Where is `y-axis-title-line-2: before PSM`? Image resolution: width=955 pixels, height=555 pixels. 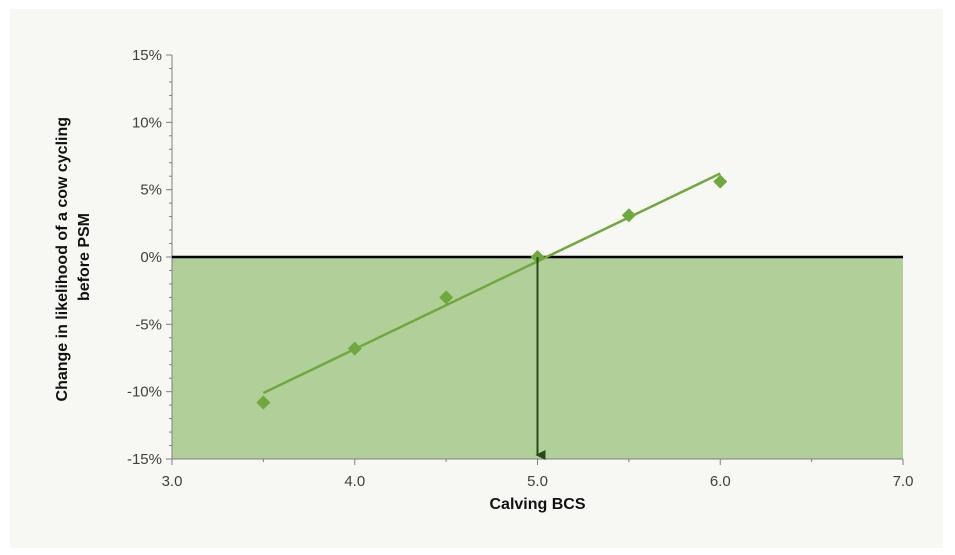 y-axis-title-line-2: before PSM is located at coordinates (84, 257).